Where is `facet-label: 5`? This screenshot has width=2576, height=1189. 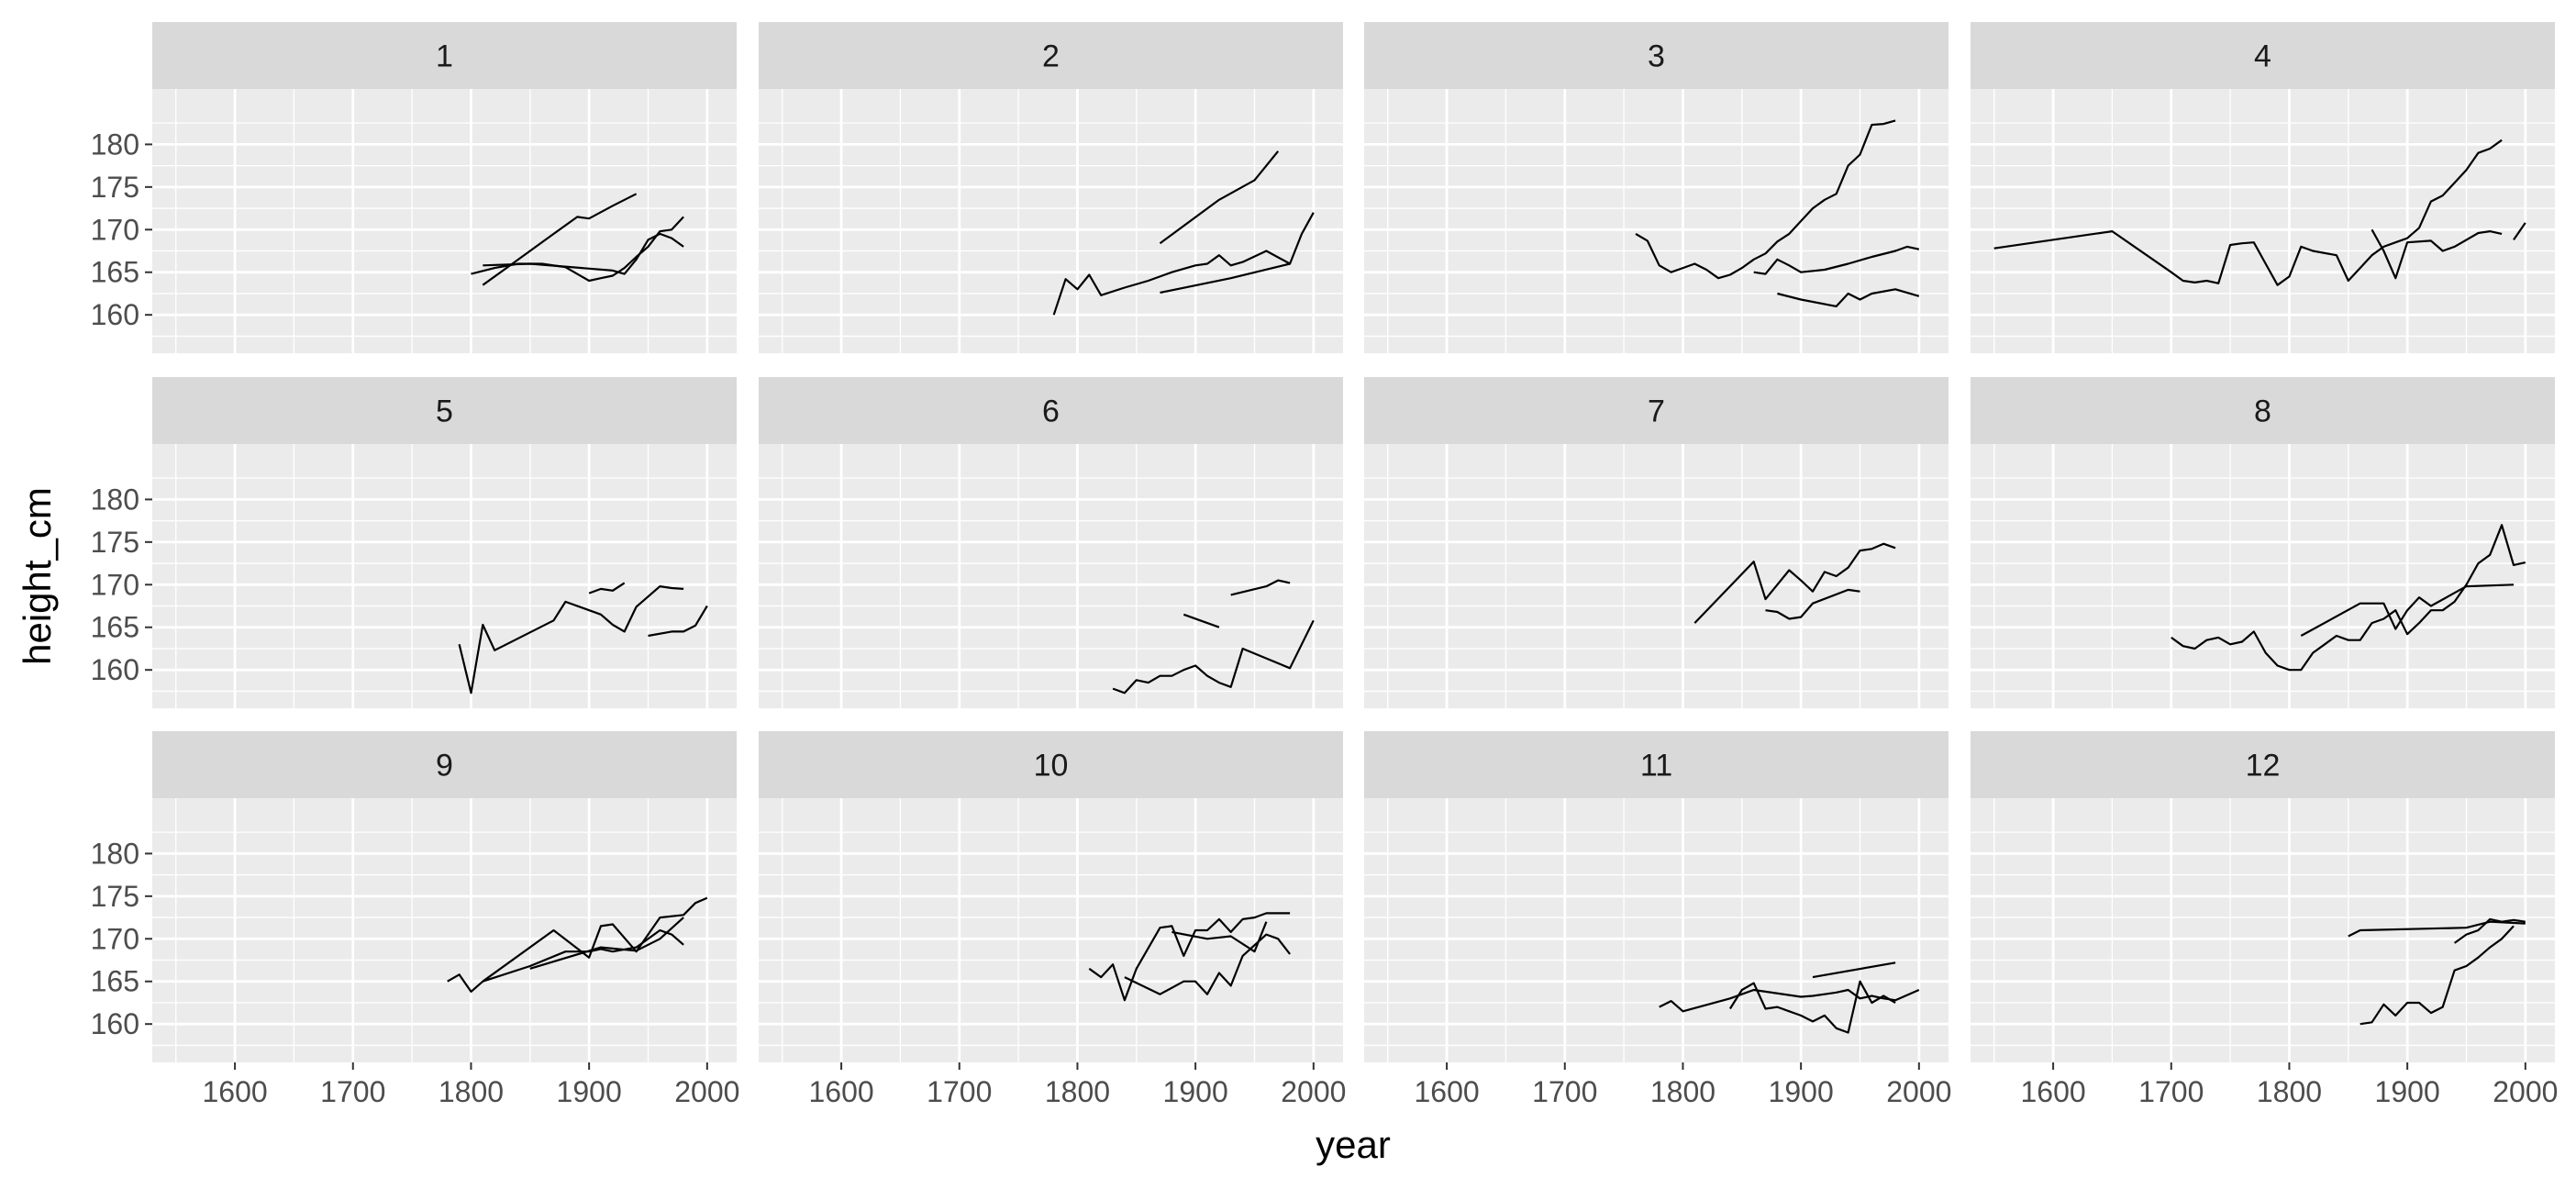 facet-label: 5 is located at coordinates (444, 411).